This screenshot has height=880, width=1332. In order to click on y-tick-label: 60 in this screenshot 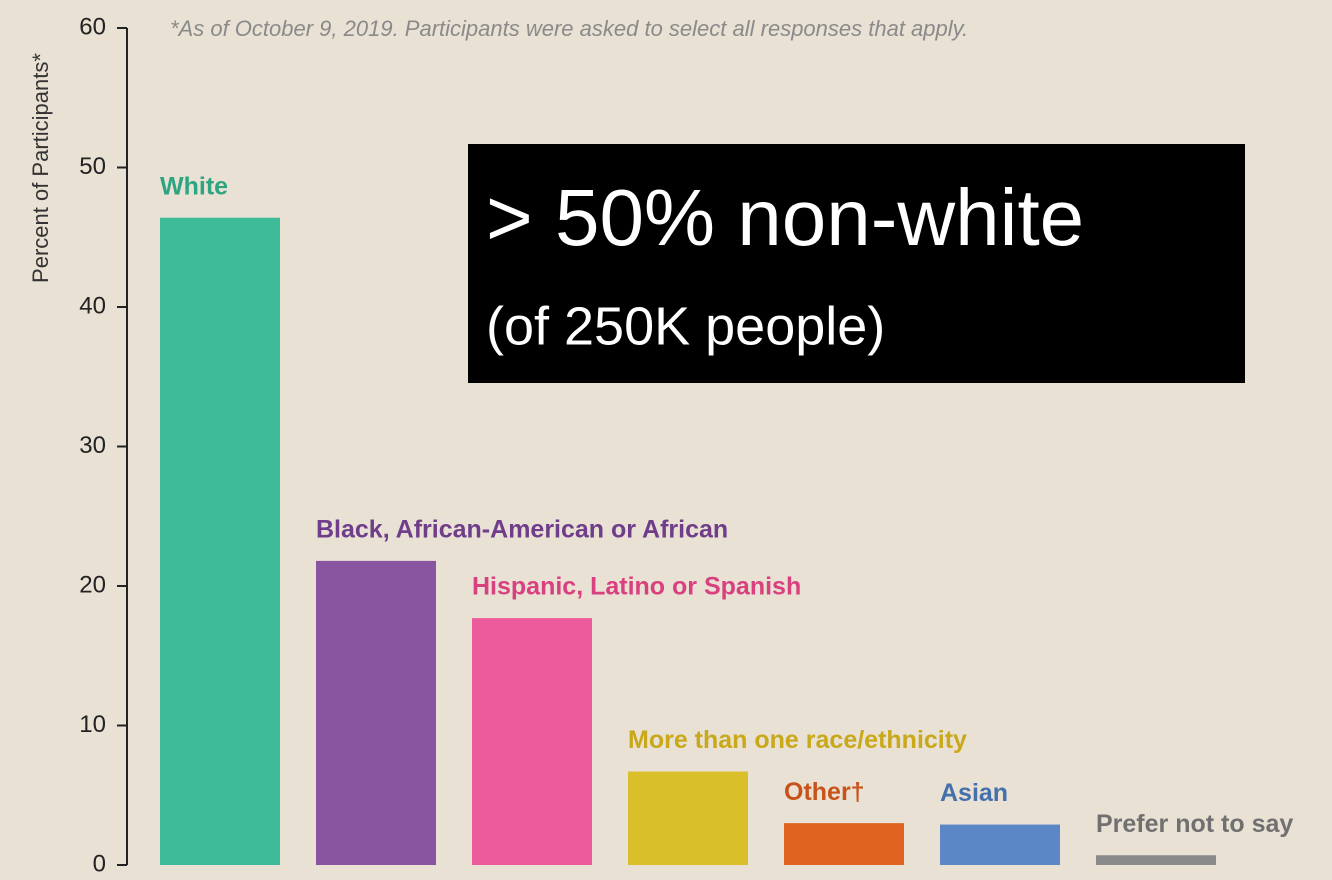, I will do `click(92, 26)`.